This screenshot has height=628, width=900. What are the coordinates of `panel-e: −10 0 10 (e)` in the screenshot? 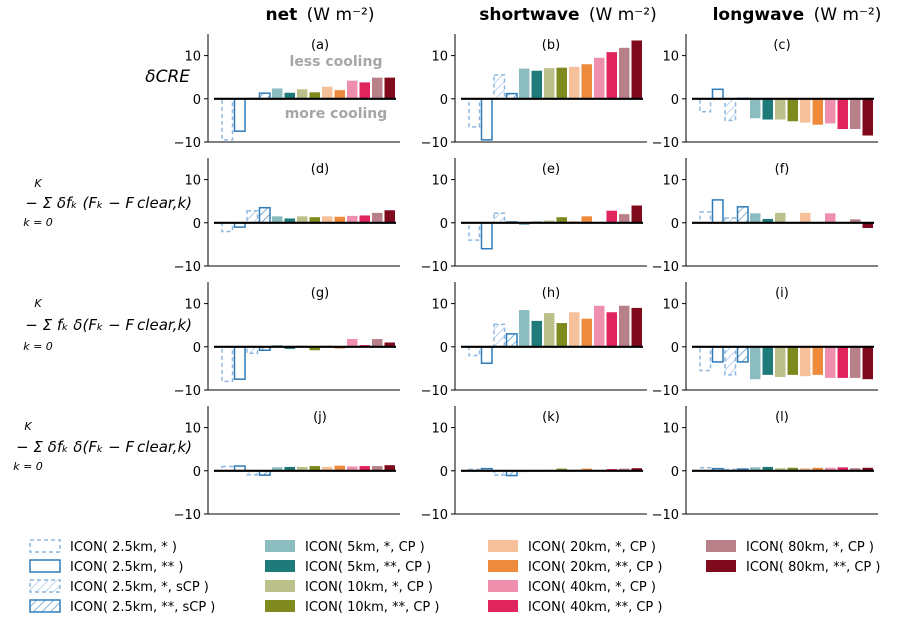 It's located at (534, 216).